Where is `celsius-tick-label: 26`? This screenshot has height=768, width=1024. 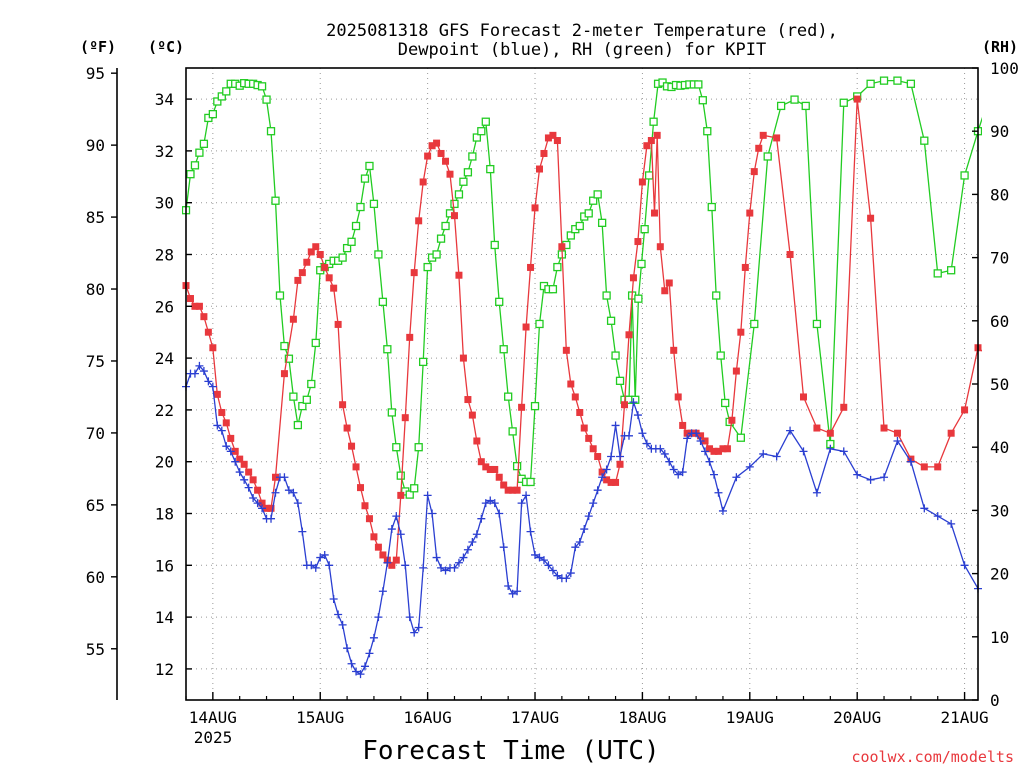 celsius-tick-label: 26 is located at coordinates (164, 306).